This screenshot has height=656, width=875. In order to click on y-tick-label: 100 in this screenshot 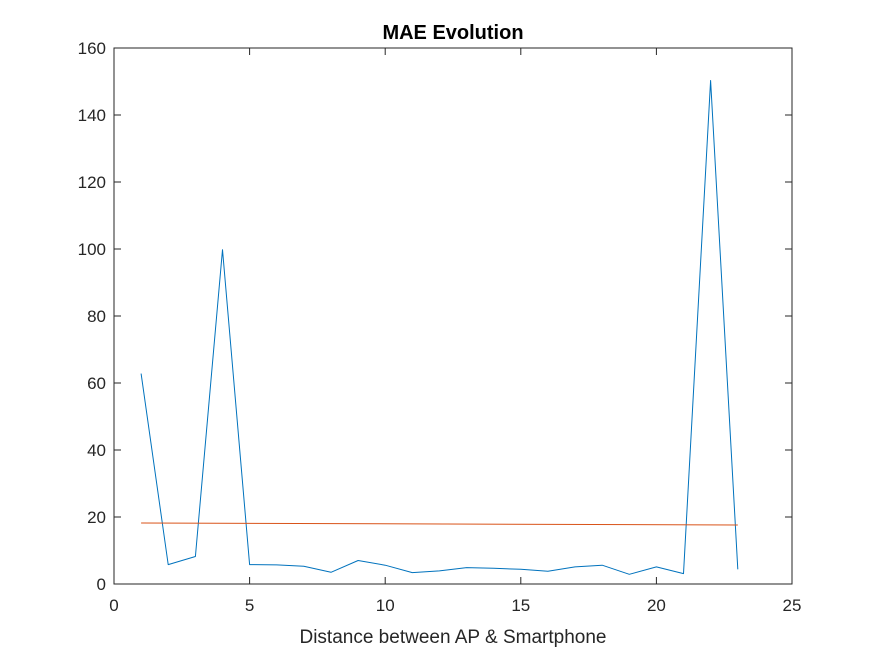, I will do `click(92, 249)`.